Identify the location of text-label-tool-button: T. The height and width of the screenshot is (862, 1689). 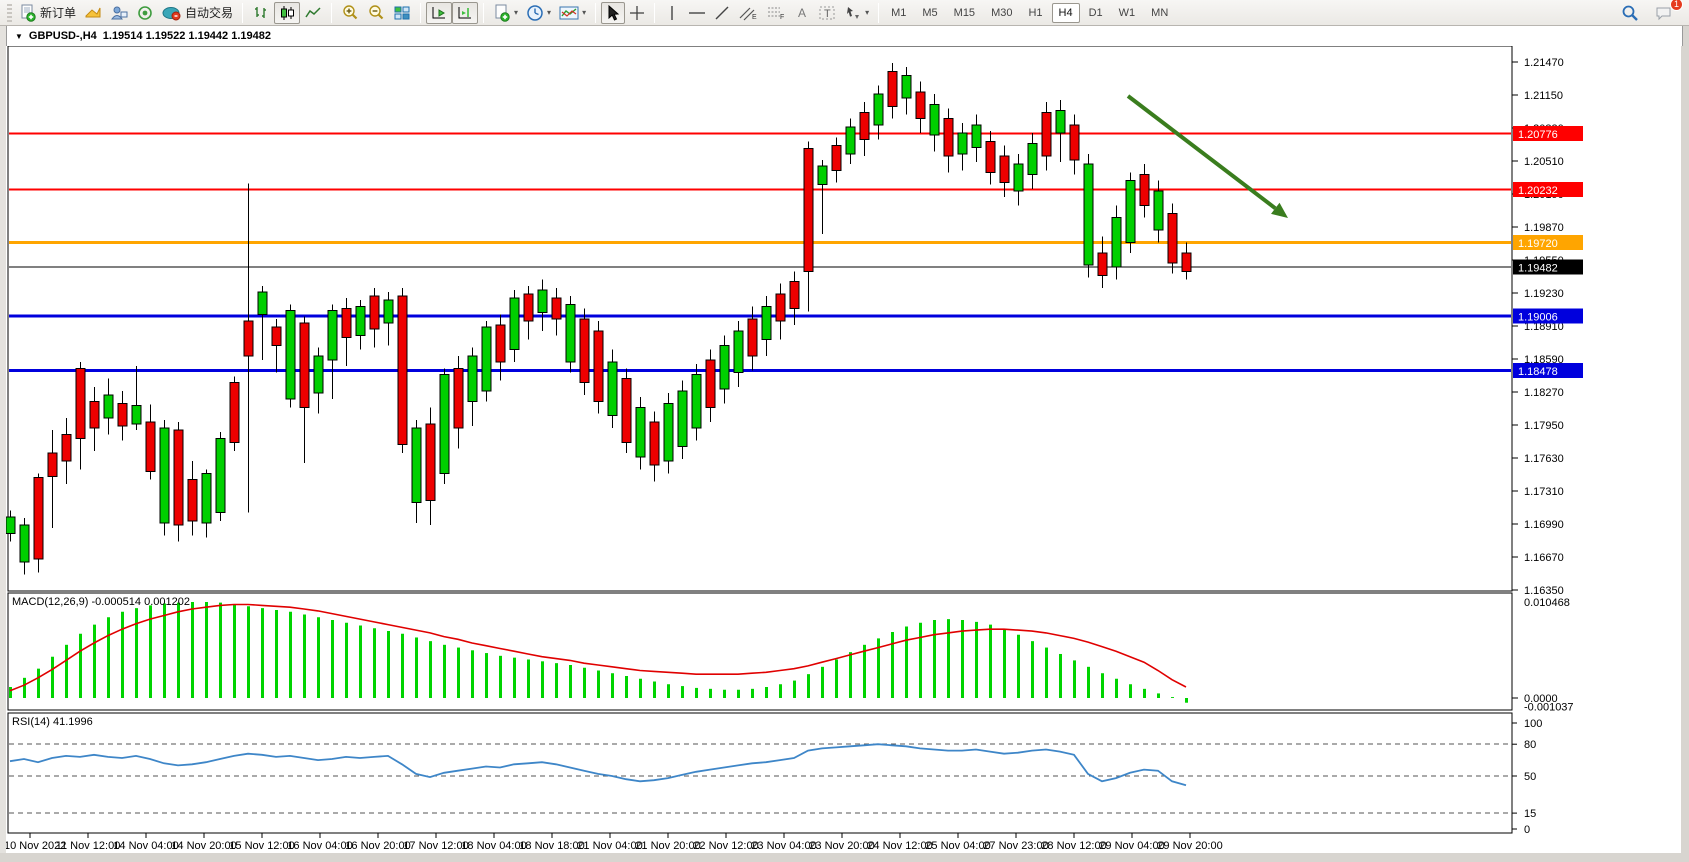
(827, 13).